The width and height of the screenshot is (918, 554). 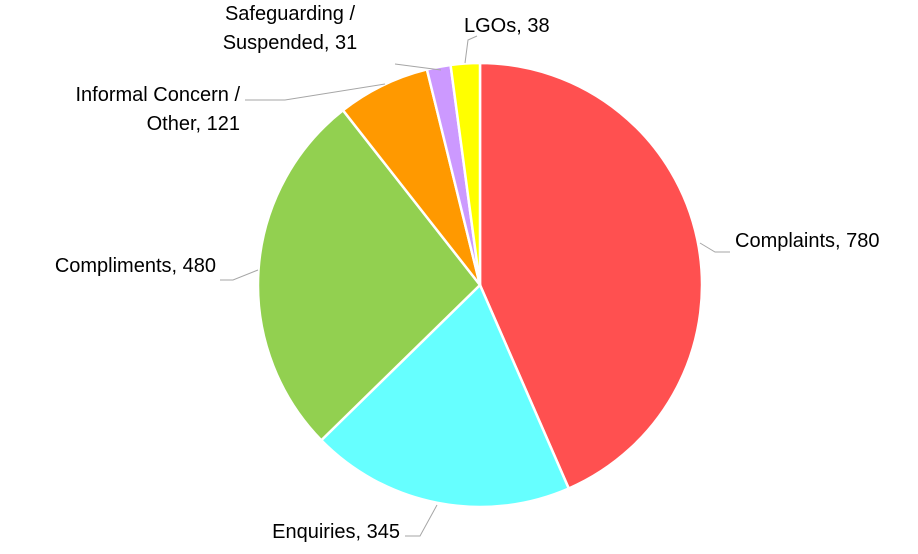 I want to click on data-label: Complaints, 780, so click(x=807, y=241).